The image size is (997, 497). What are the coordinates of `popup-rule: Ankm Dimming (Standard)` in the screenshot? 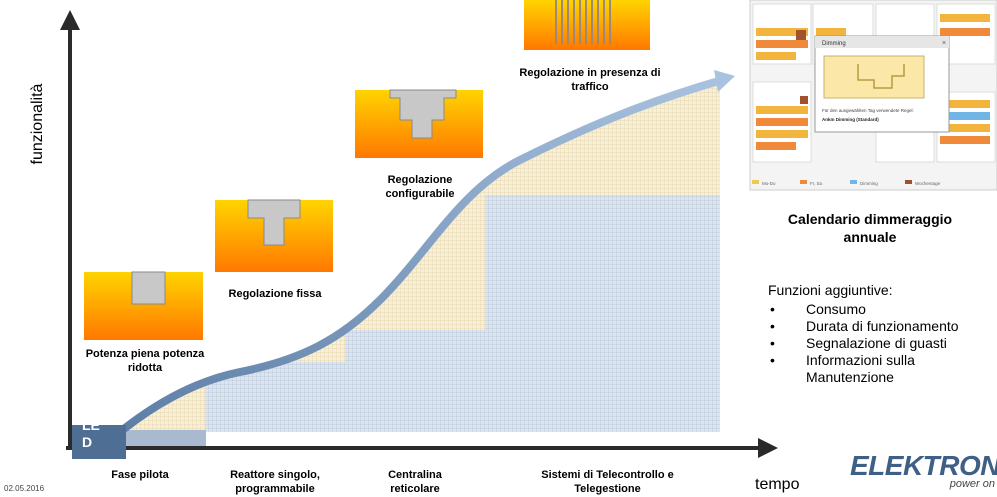 It's located at (850, 119).